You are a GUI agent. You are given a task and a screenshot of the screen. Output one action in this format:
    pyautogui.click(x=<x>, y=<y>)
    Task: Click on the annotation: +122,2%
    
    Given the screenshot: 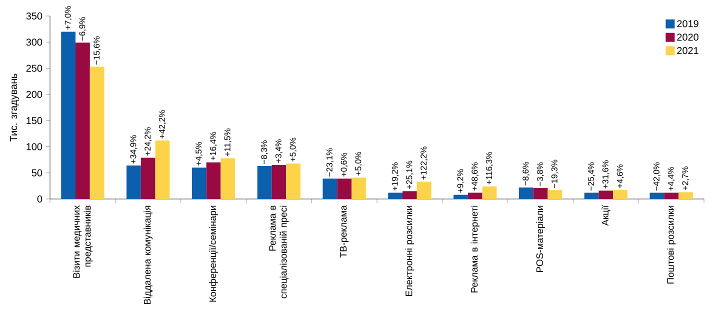 What is the action you would take?
    pyautogui.click(x=424, y=163)
    